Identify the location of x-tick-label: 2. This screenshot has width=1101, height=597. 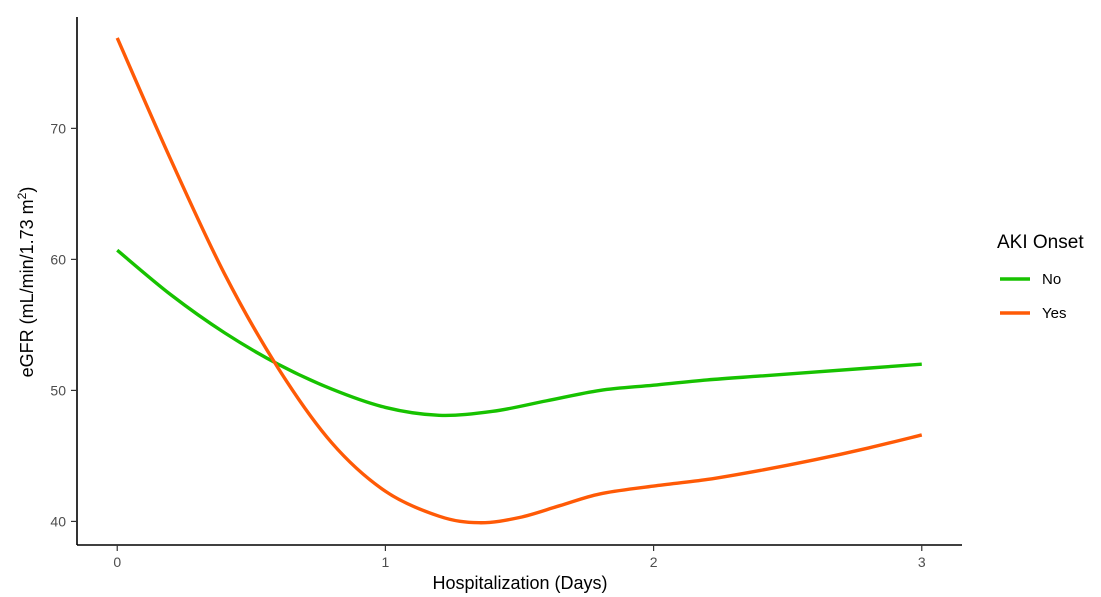
(654, 562).